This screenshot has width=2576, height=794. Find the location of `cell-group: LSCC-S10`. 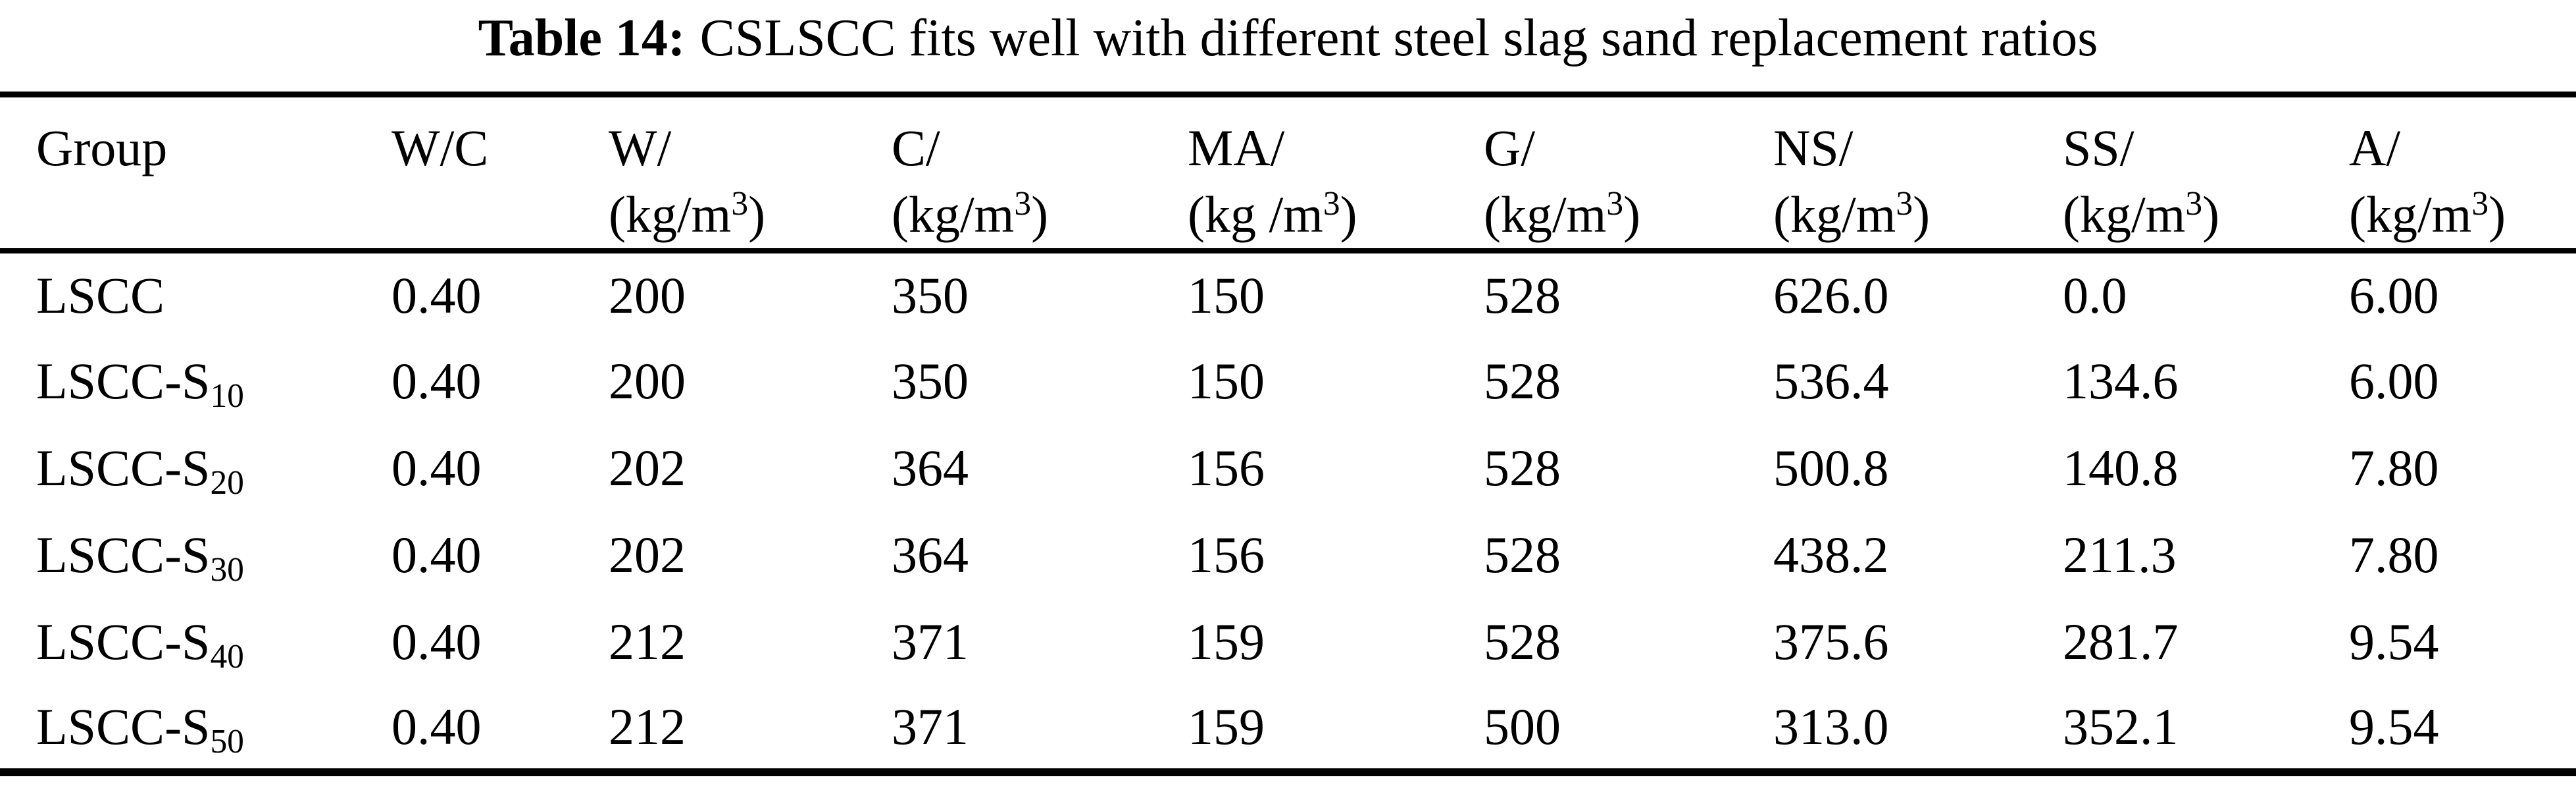

cell-group: LSCC-S10 is located at coordinates (140, 383).